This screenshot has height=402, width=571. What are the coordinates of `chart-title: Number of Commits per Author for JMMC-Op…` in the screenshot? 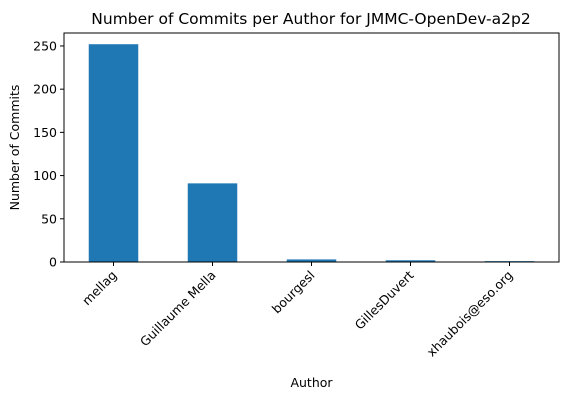 It's located at (310, 19).